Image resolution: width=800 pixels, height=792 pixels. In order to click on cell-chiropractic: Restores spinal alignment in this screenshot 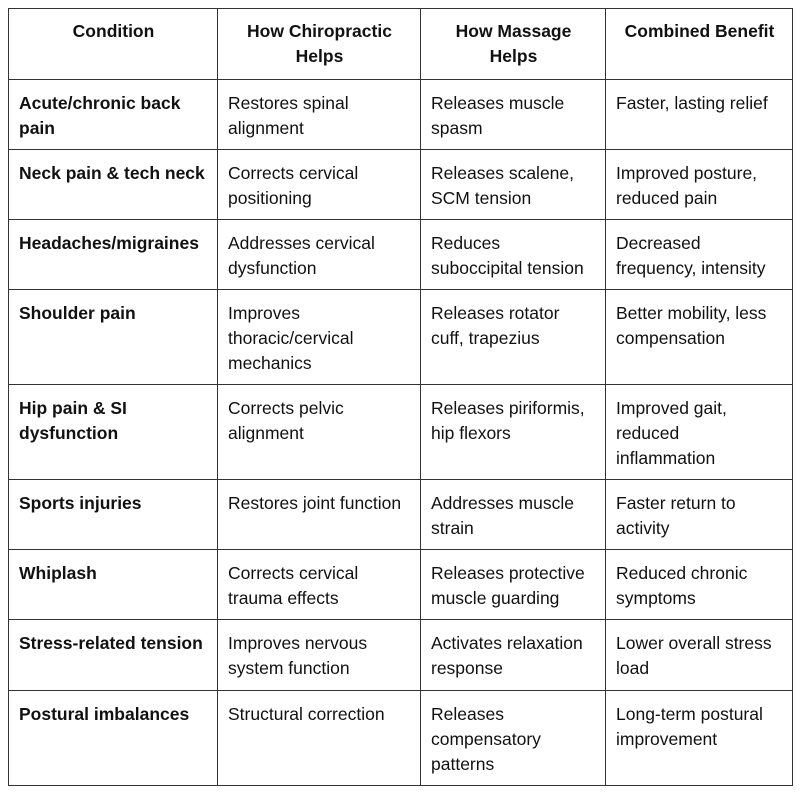, I will do `click(319, 114)`.